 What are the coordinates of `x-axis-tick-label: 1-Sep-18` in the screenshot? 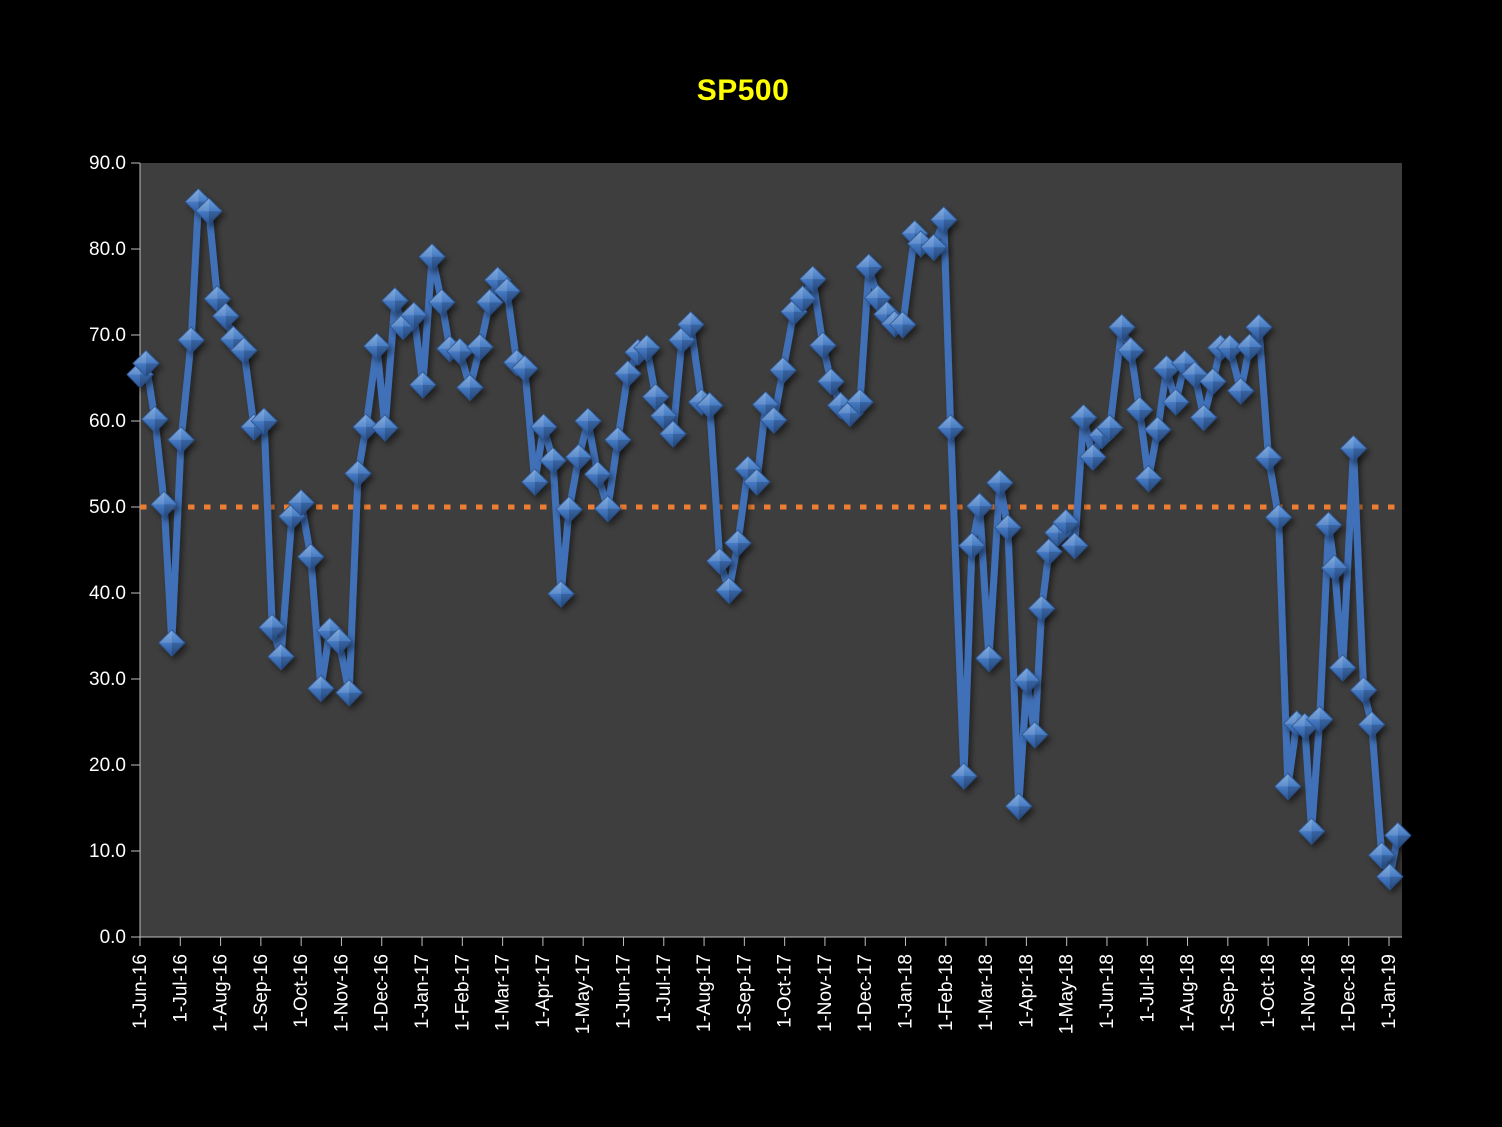 It's located at (1228, 993).